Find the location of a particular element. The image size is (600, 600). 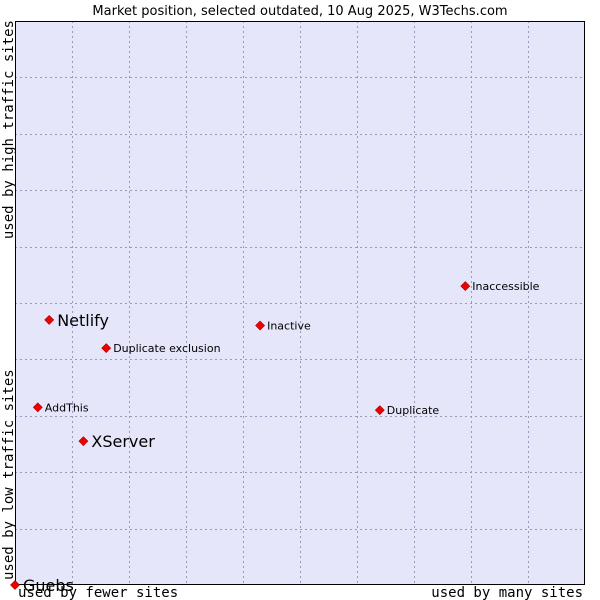

point-label: Duplicate exclusion is located at coordinates (166, 348).